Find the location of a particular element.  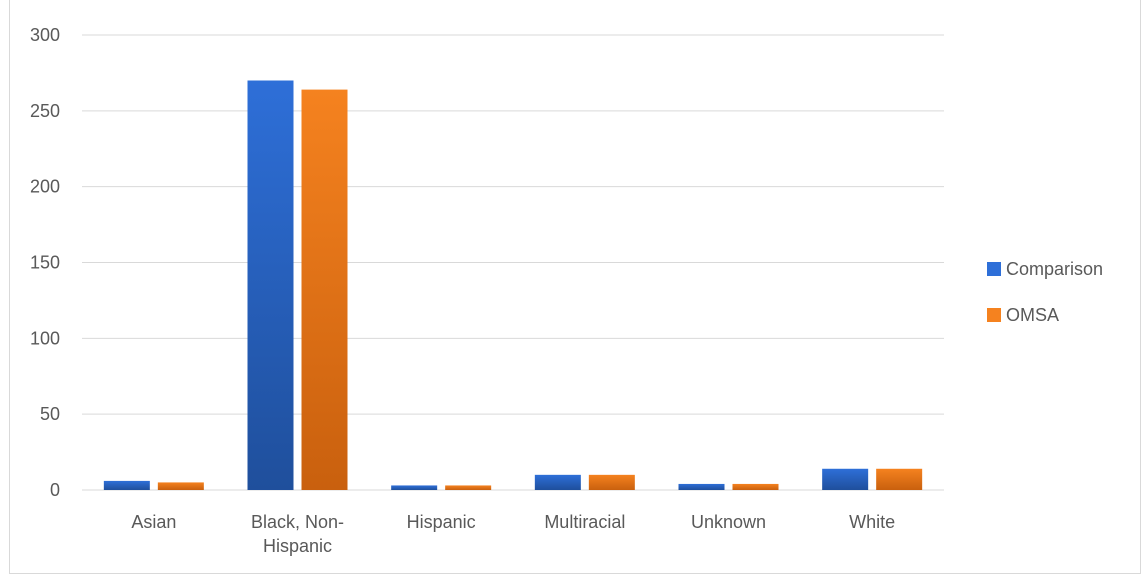

y-tick-label: 50 is located at coordinates (50, 414).